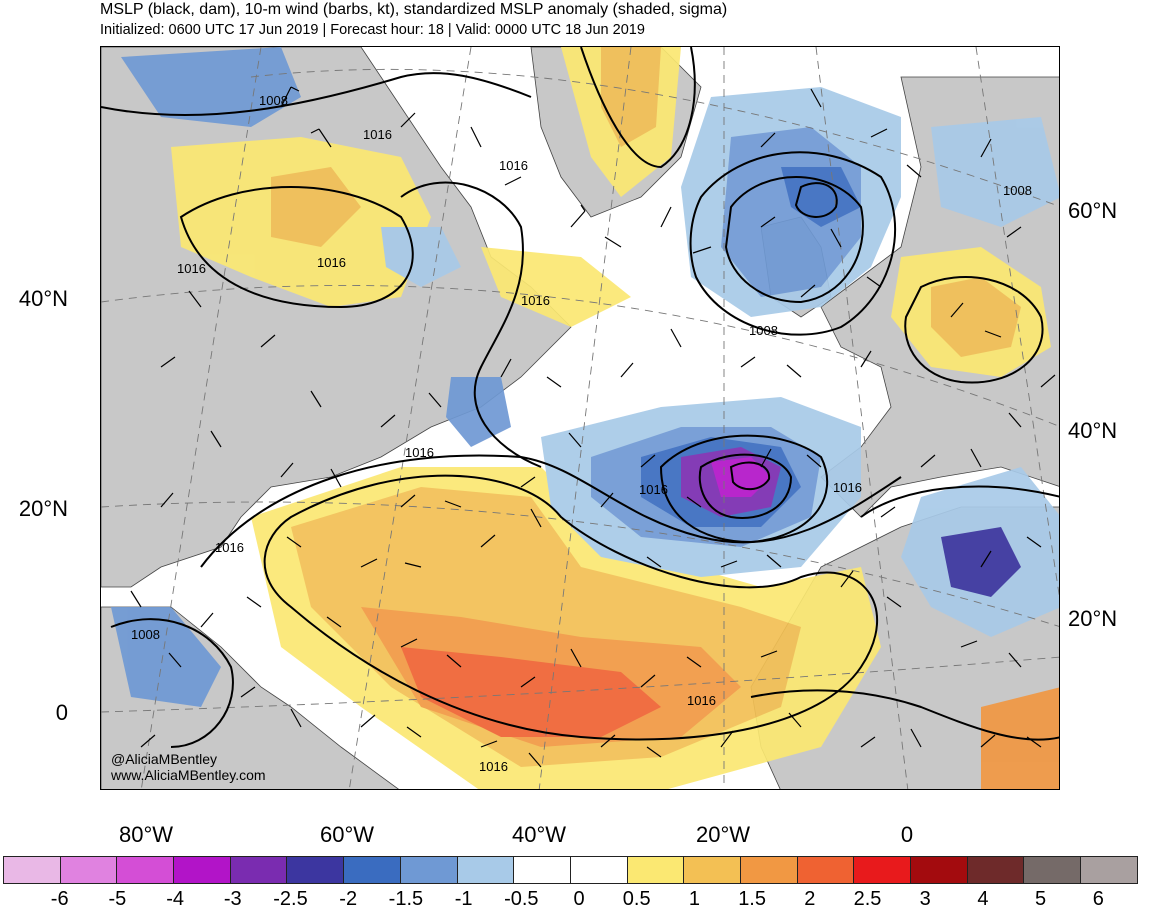 This screenshot has width=1160, height=912. What do you see at coordinates (1041, 899) in the screenshot?
I see `colorbar-label: 5` at bounding box center [1041, 899].